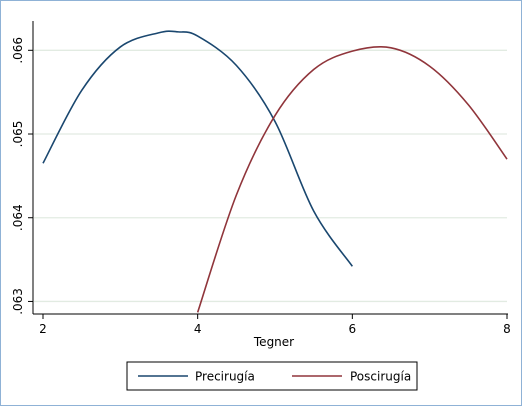 This screenshot has height=409, width=522. What do you see at coordinates (198, 329) in the screenshot?
I see `x-tick-label: 4` at bounding box center [198, 329].